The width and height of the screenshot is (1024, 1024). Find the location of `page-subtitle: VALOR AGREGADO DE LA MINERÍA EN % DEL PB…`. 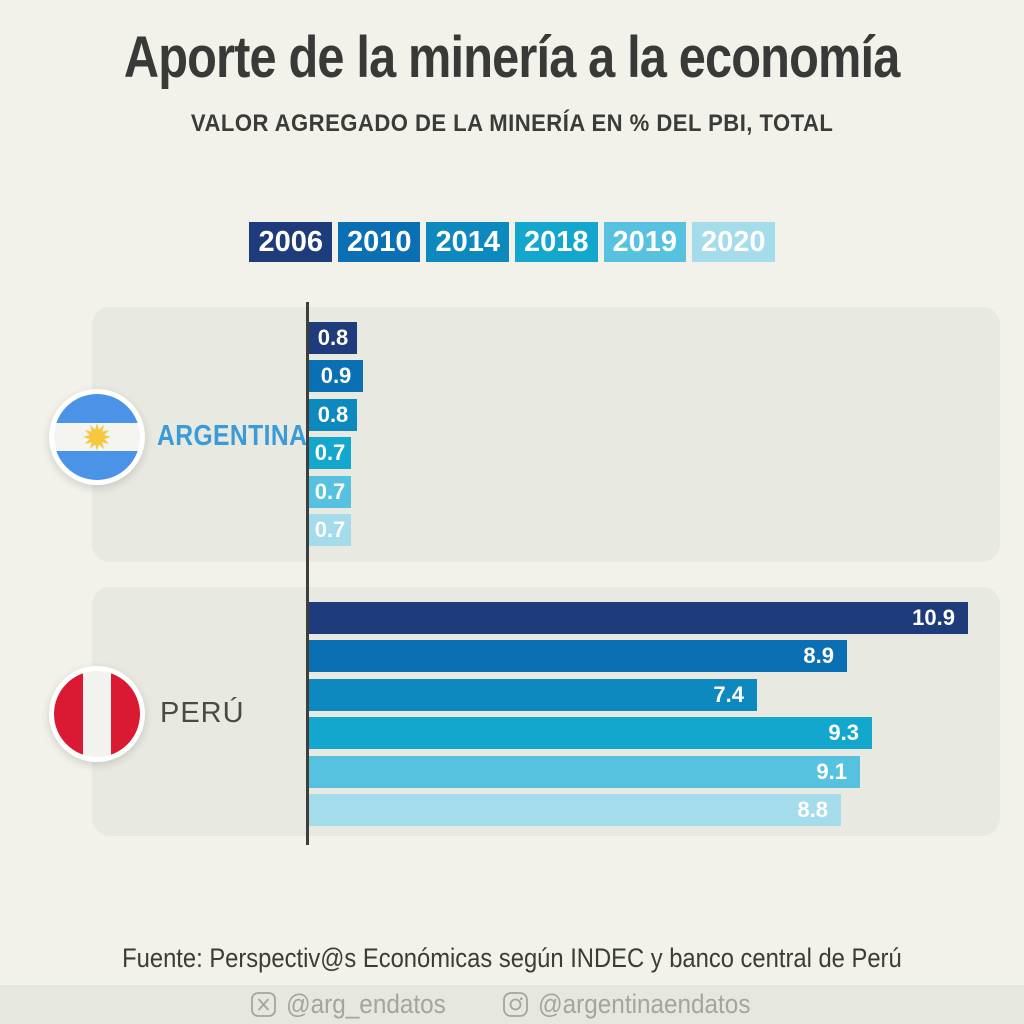

page-subtitle: VALOR AGREGADO DE LA MINERÍA EN % DEL PB… is located at coordinates (512, 124).